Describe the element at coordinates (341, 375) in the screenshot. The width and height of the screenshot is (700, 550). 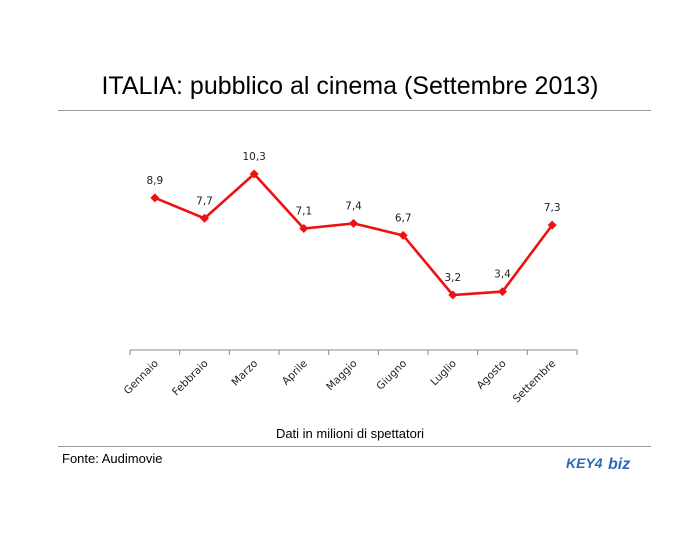
I see `x-tick-label: Maggio` at that location.